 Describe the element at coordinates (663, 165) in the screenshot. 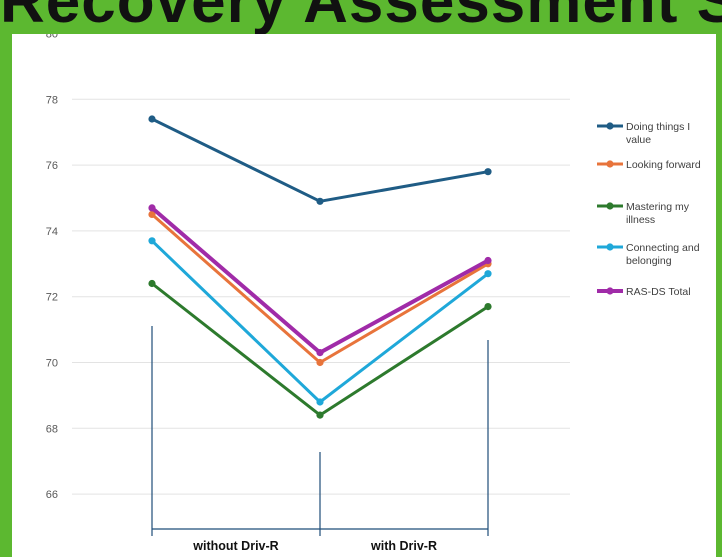

I see `legend-label: Looking forward` at that location.